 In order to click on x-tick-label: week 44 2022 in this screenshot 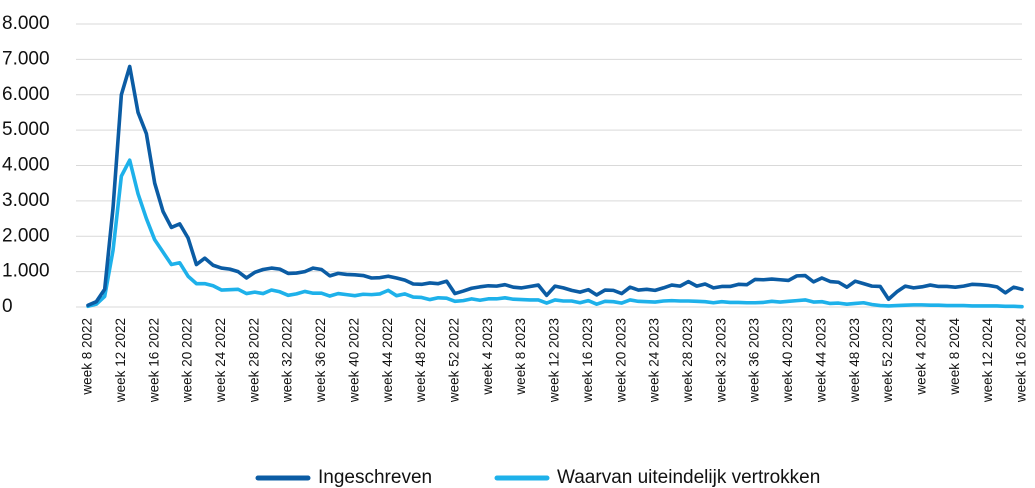, I will do `click(387, 360)`.